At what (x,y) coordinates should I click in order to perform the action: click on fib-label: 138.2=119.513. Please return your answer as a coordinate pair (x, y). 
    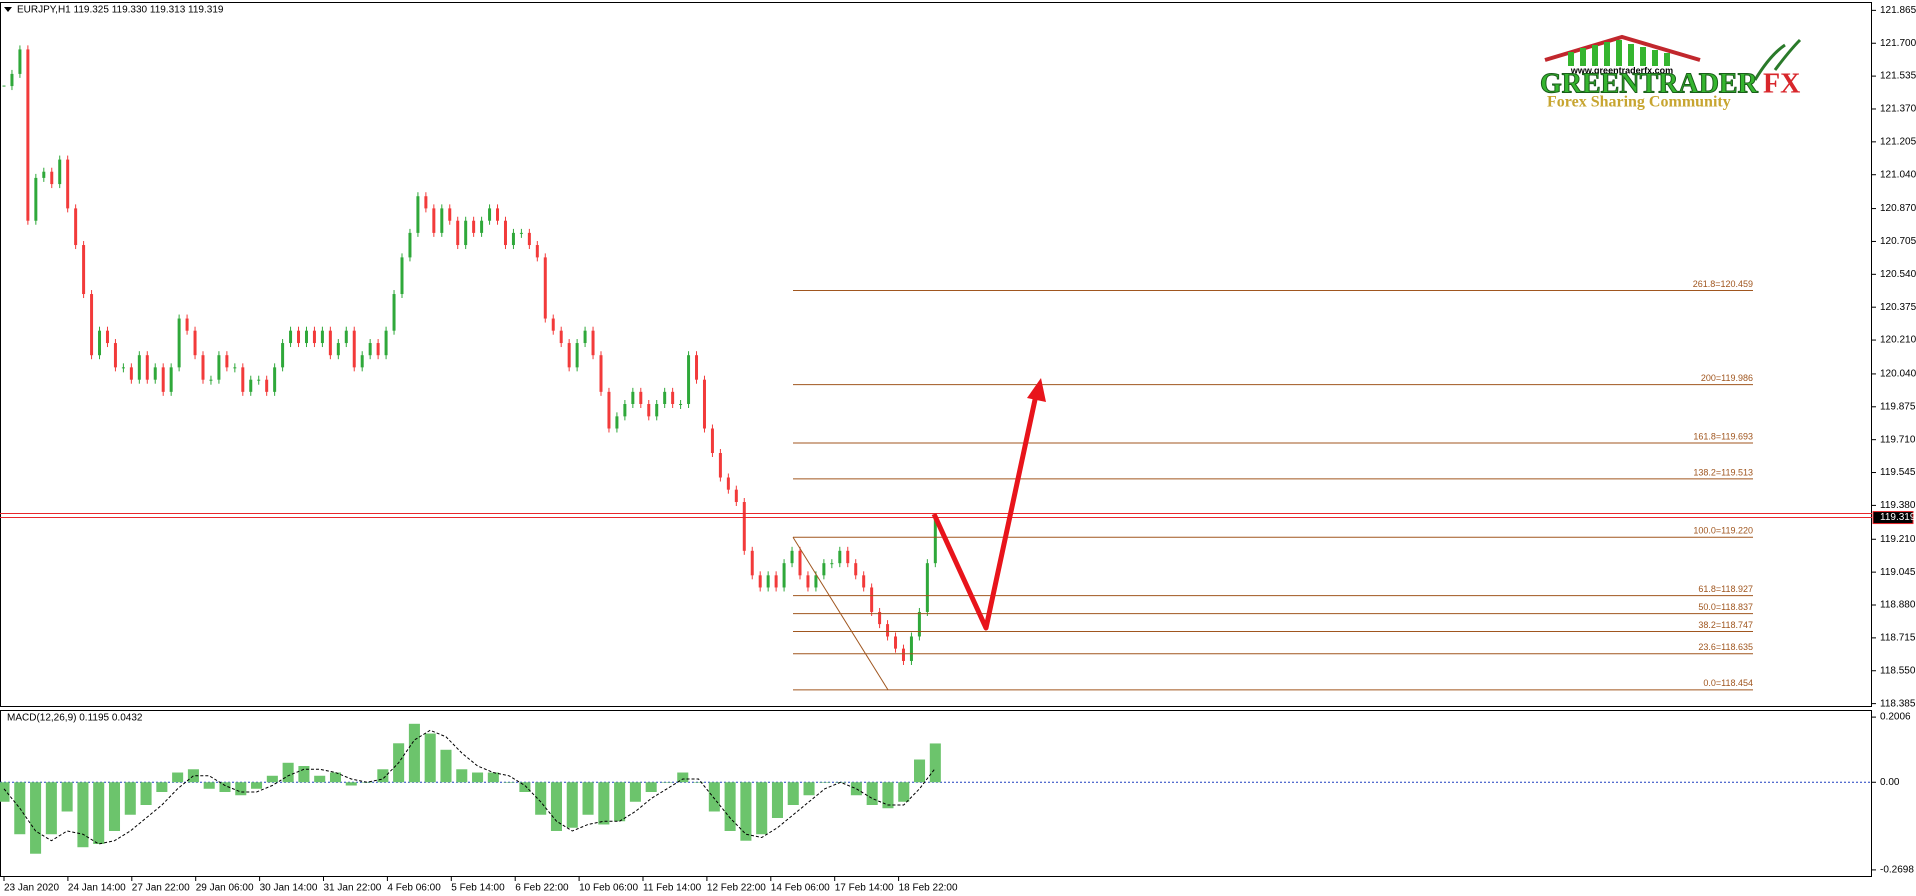
    Looking at the image, I should click on (1723, 472).